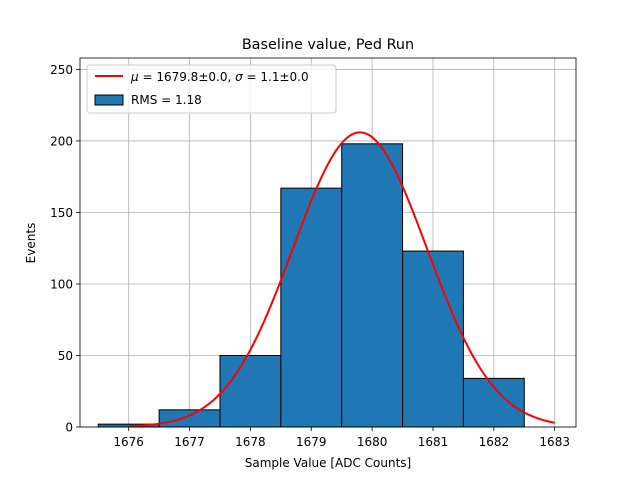  I want to click on legend-mu-value: = 1679.8±0.0,, so click(187, 77).